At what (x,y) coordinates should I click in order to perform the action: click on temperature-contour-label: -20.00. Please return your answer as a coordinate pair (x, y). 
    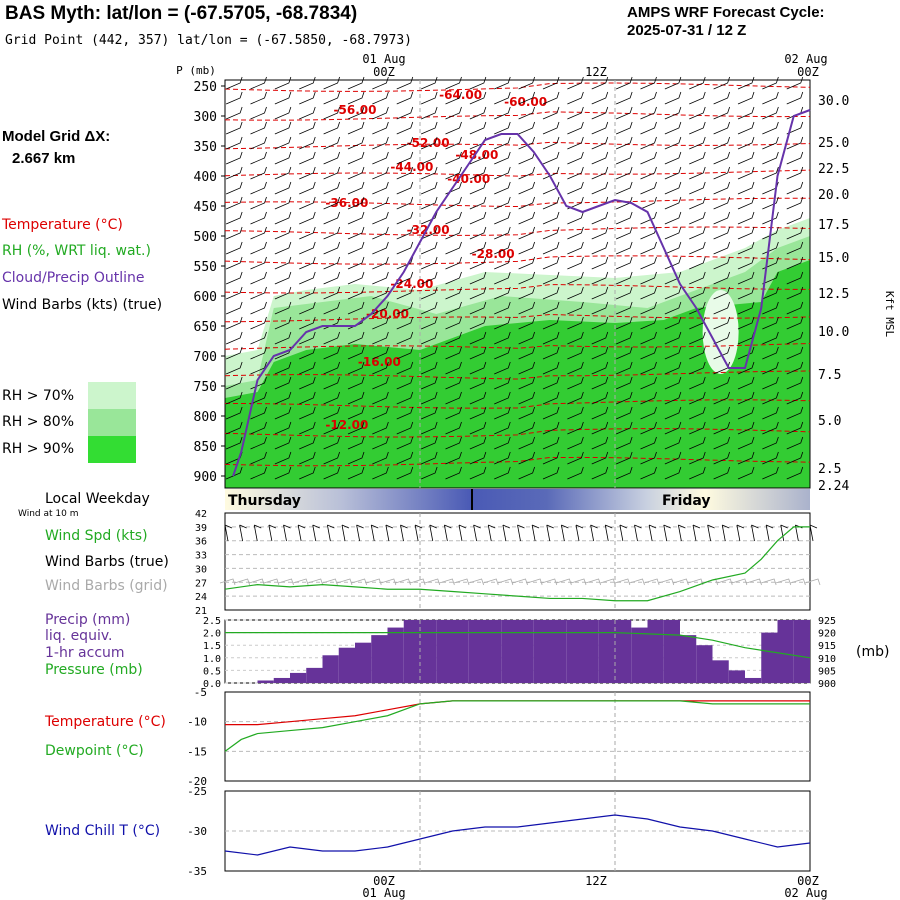
    Looking at the image, I should click on (387, 314).